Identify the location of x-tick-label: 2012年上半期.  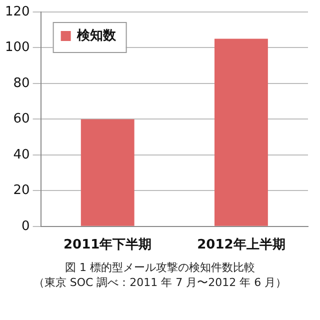
(241, 245).